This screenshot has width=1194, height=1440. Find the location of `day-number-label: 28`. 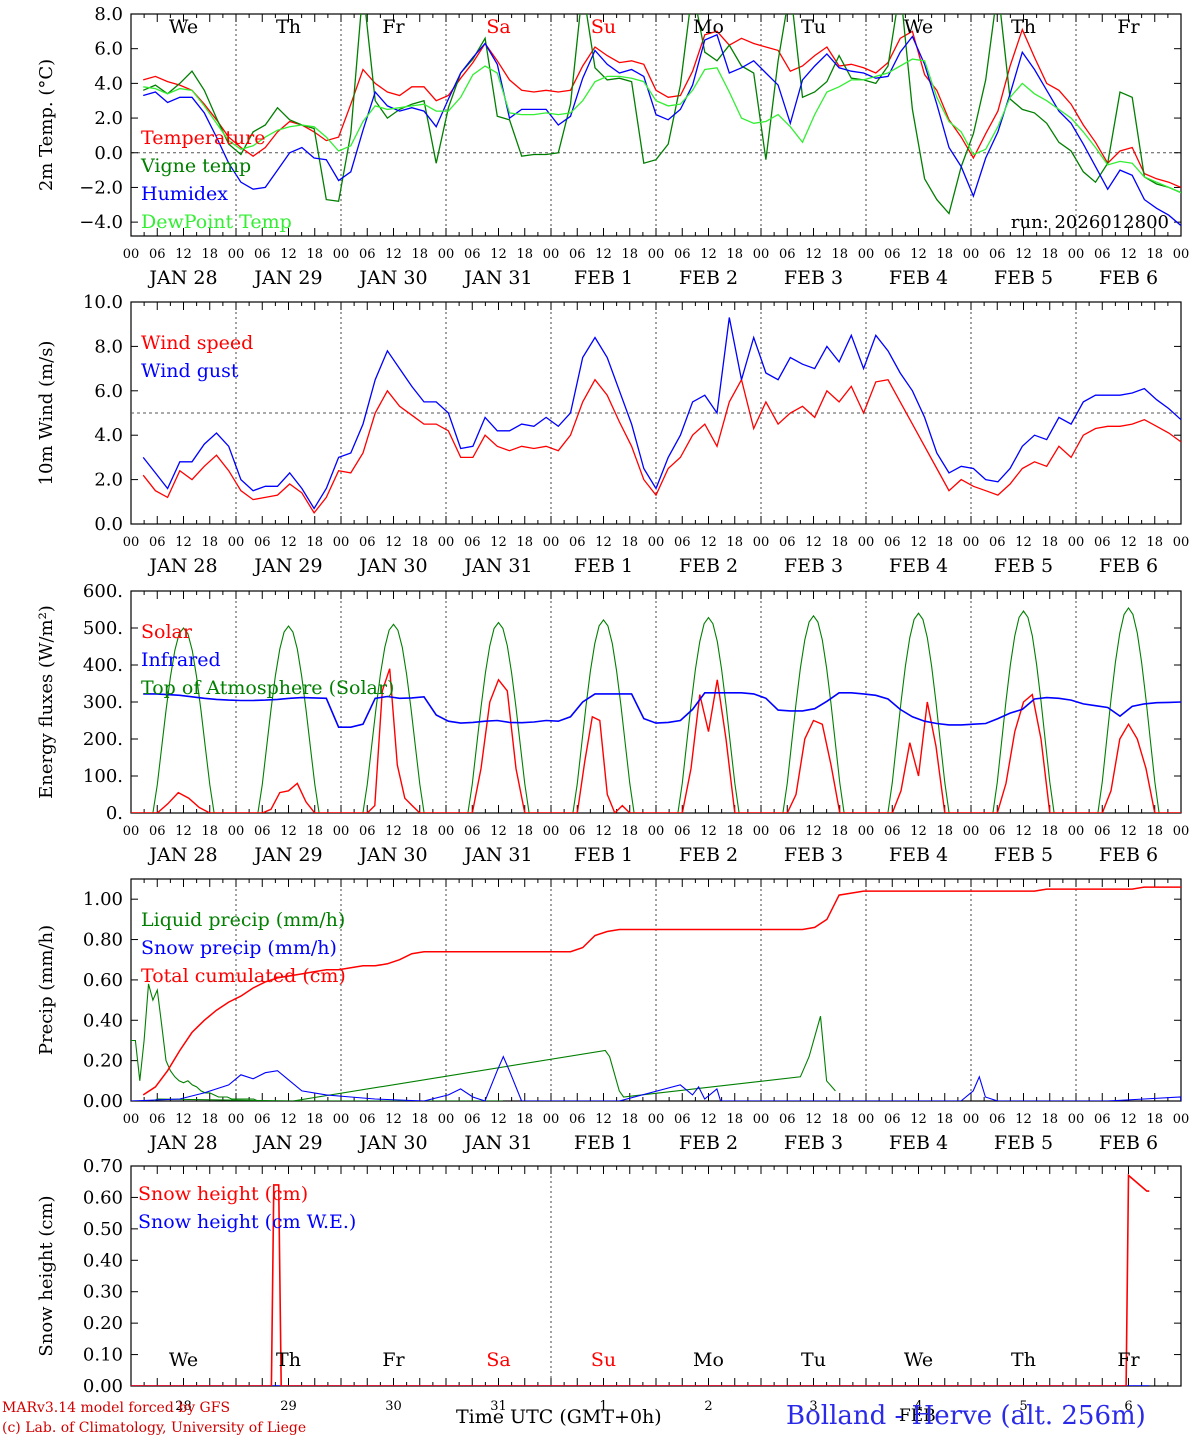

day-number-label: 28 is located at coordinates (183, 1406).